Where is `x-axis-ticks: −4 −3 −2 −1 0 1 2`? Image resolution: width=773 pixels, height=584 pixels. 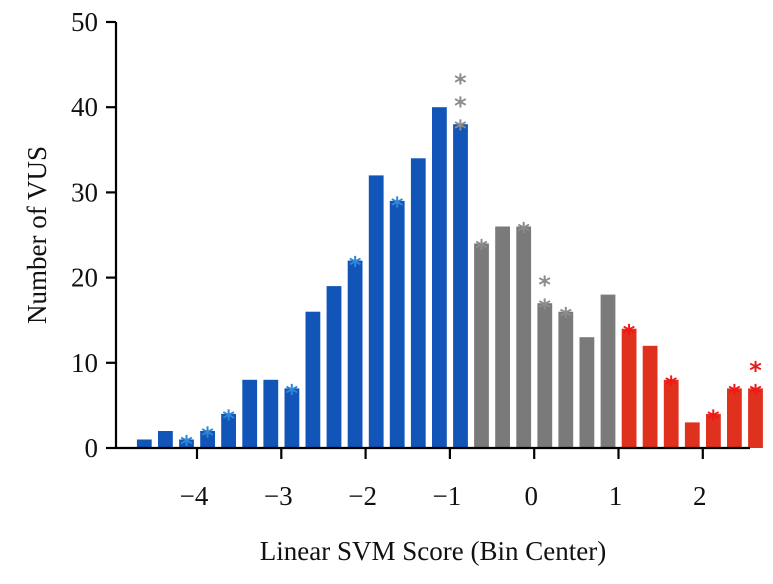 x-axis-ticks: −4 −3 −2 −1 0 1 2 is located at coordinates (443, 479).